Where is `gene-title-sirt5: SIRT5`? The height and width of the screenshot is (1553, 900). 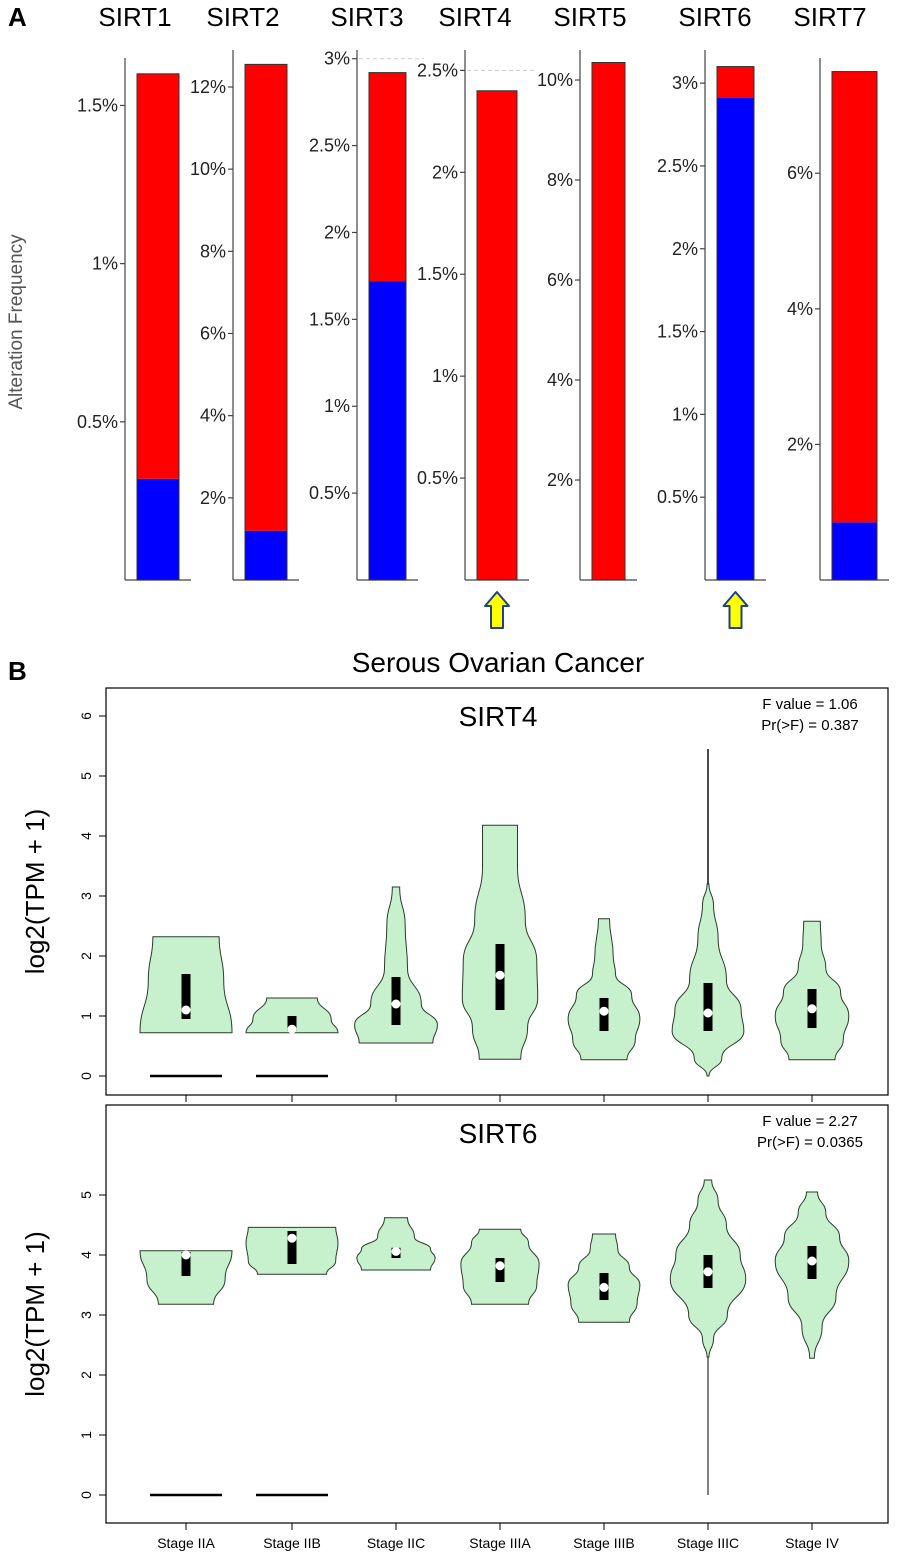 gene-title-sirt5: SIRT5 is located at coordinates (589, 17).